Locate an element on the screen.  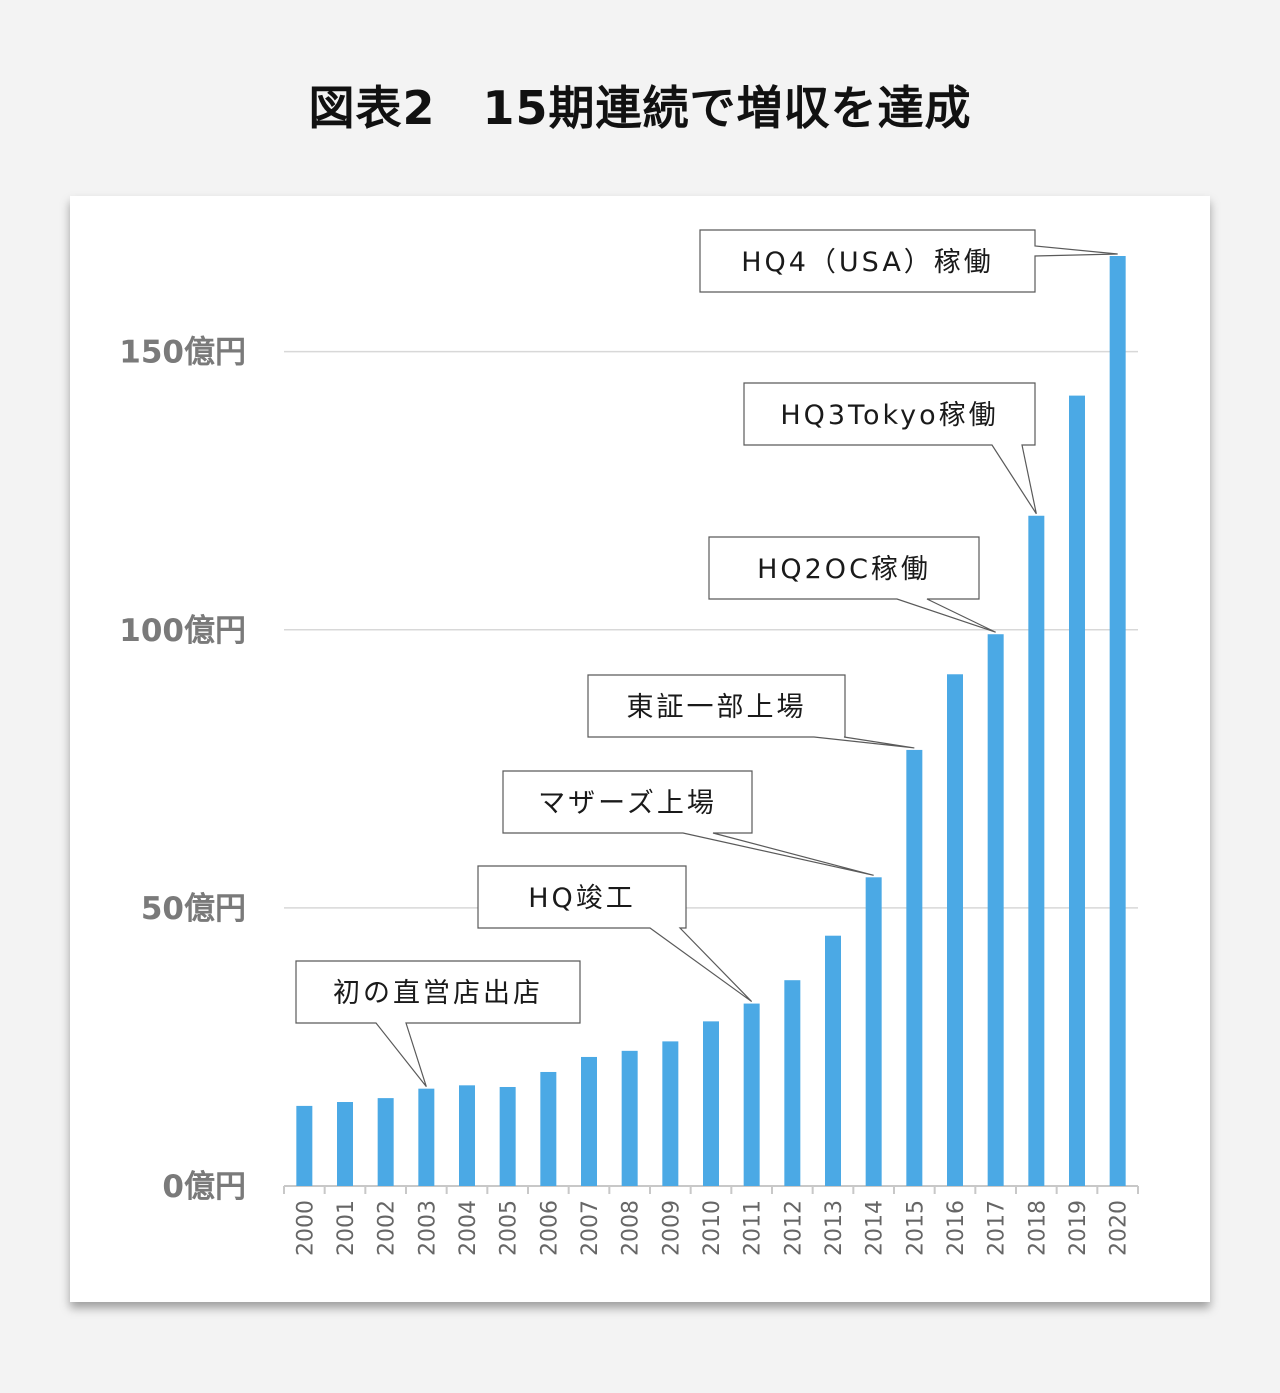
callout: マザーズ上場 is located at coordinates (688, 823).